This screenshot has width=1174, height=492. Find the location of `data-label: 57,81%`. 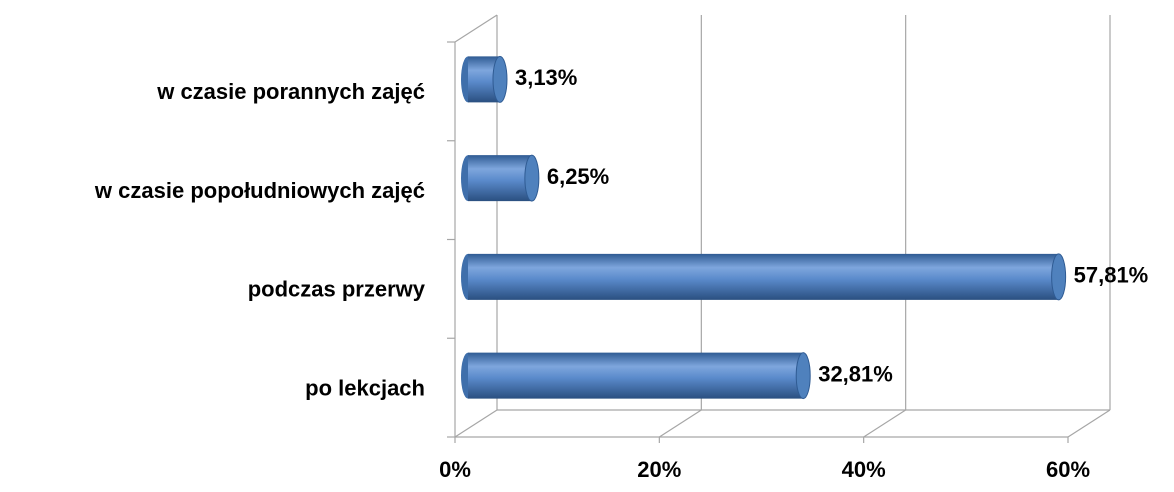

data-label: 57,81% is located at coordinates (1111, 275).